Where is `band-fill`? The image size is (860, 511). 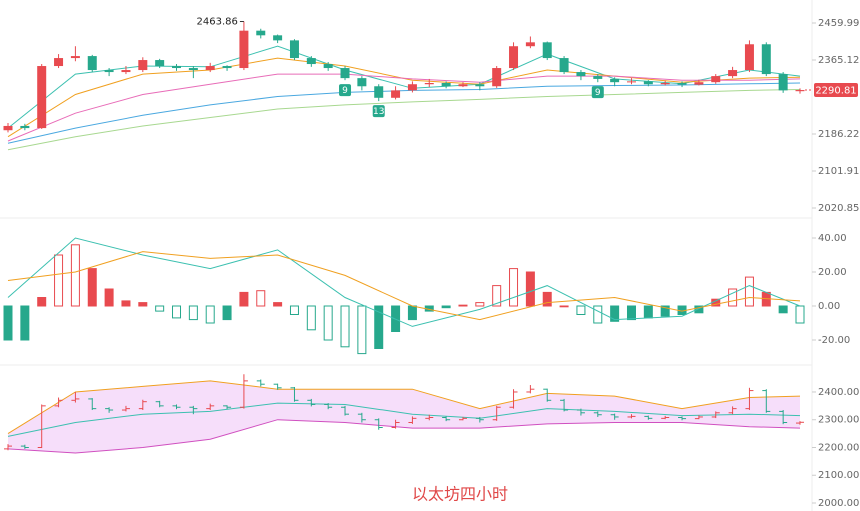 band-fill is located at coordinates (404, 417).